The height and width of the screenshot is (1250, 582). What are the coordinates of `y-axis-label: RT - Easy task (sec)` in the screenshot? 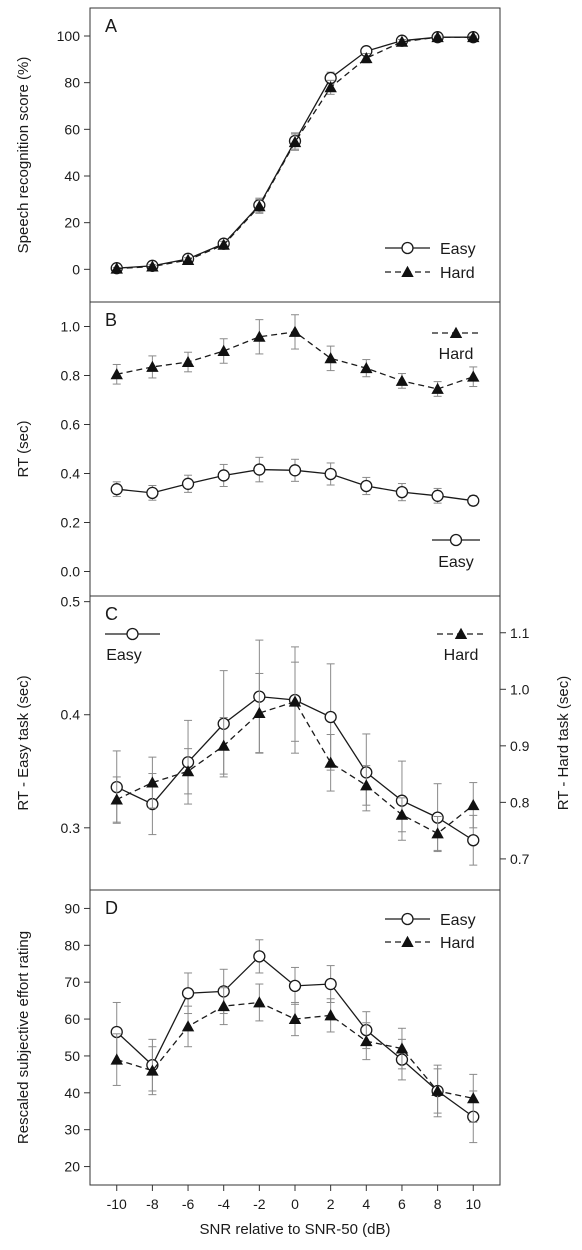 It's located at (23, 742).